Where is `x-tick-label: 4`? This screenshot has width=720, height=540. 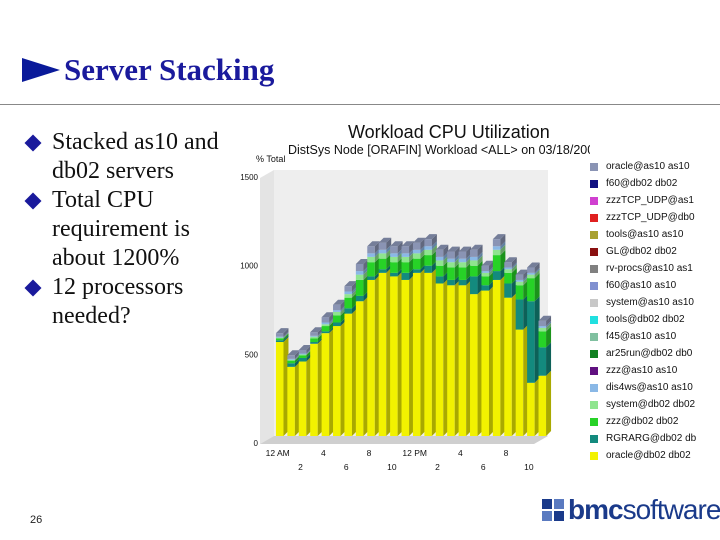
x-tick-label: 4 is located at coordinates (460, 453).